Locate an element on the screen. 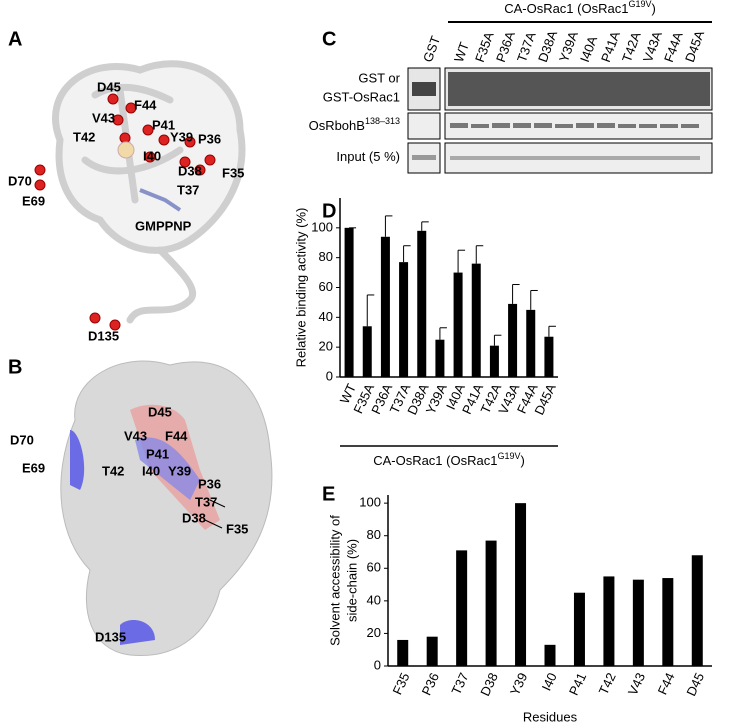 The height and width of the screenshot is (726, 745). group-label-tail: ) is located at coordinates (522, 460).